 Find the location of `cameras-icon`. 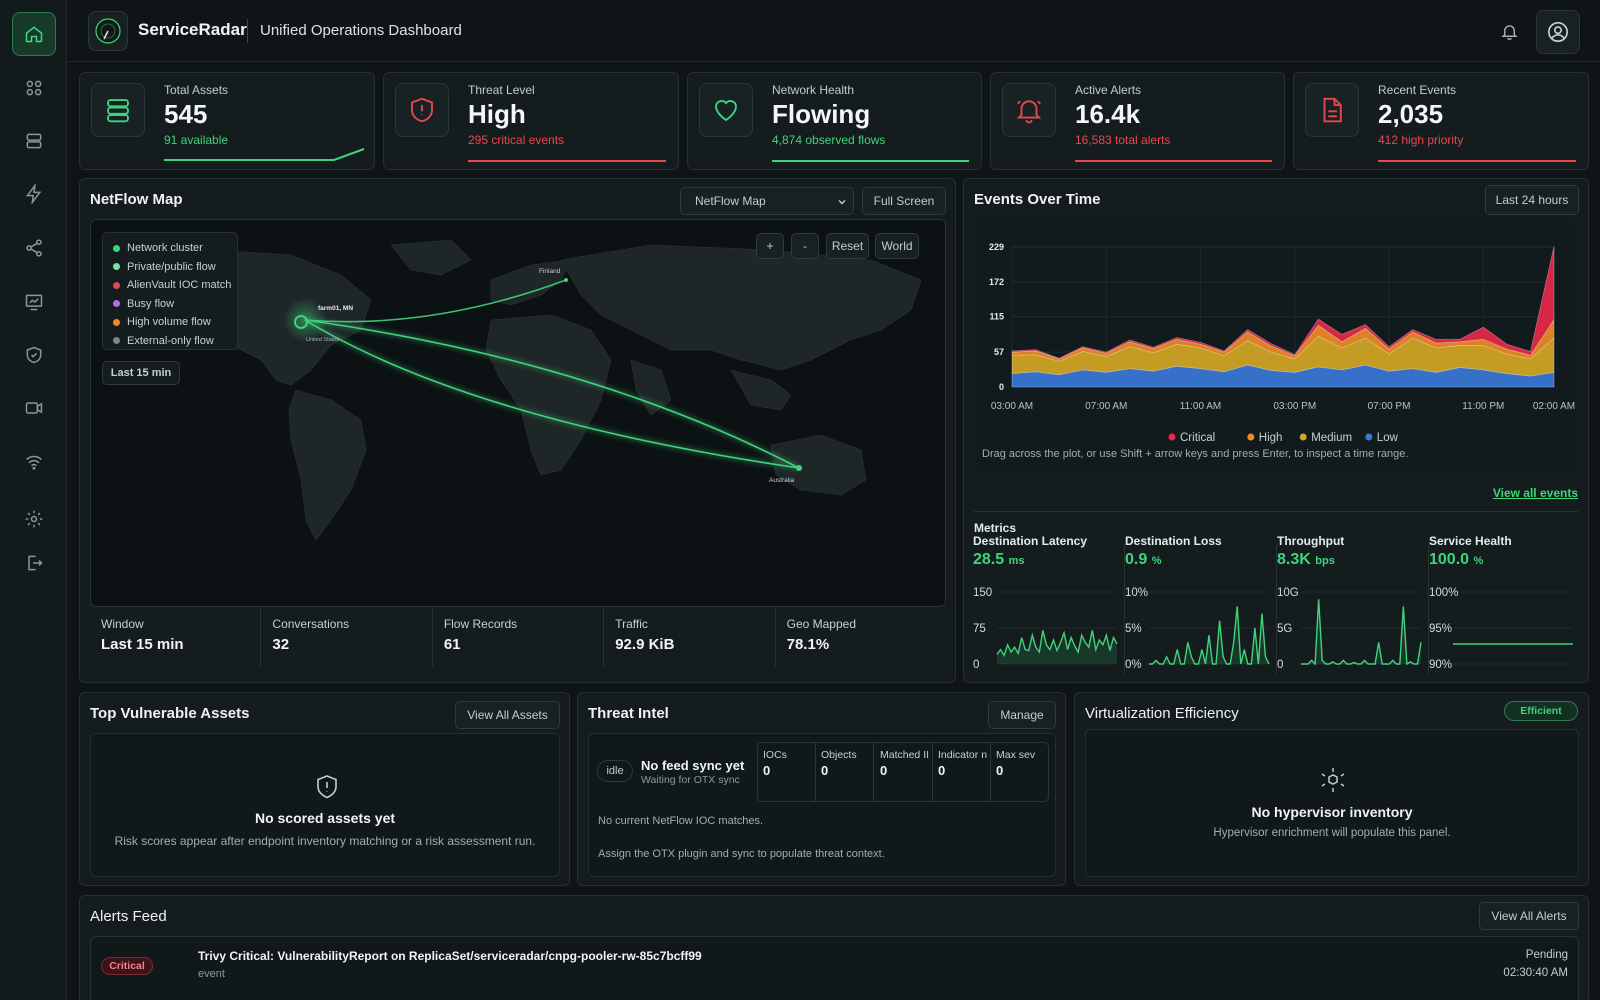

cameras-icon is located at coordinates (34, 408).